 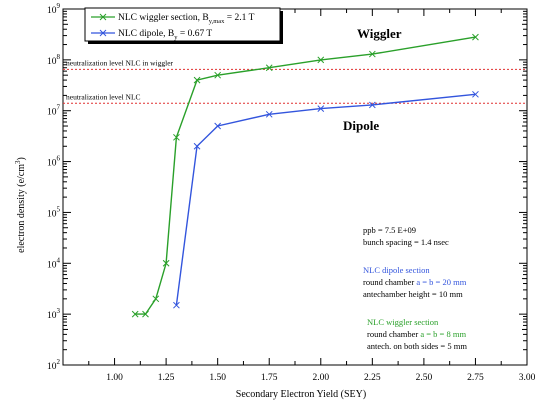 I want to click on y-tick-label: 10⁸, so click(x=54, y=60).